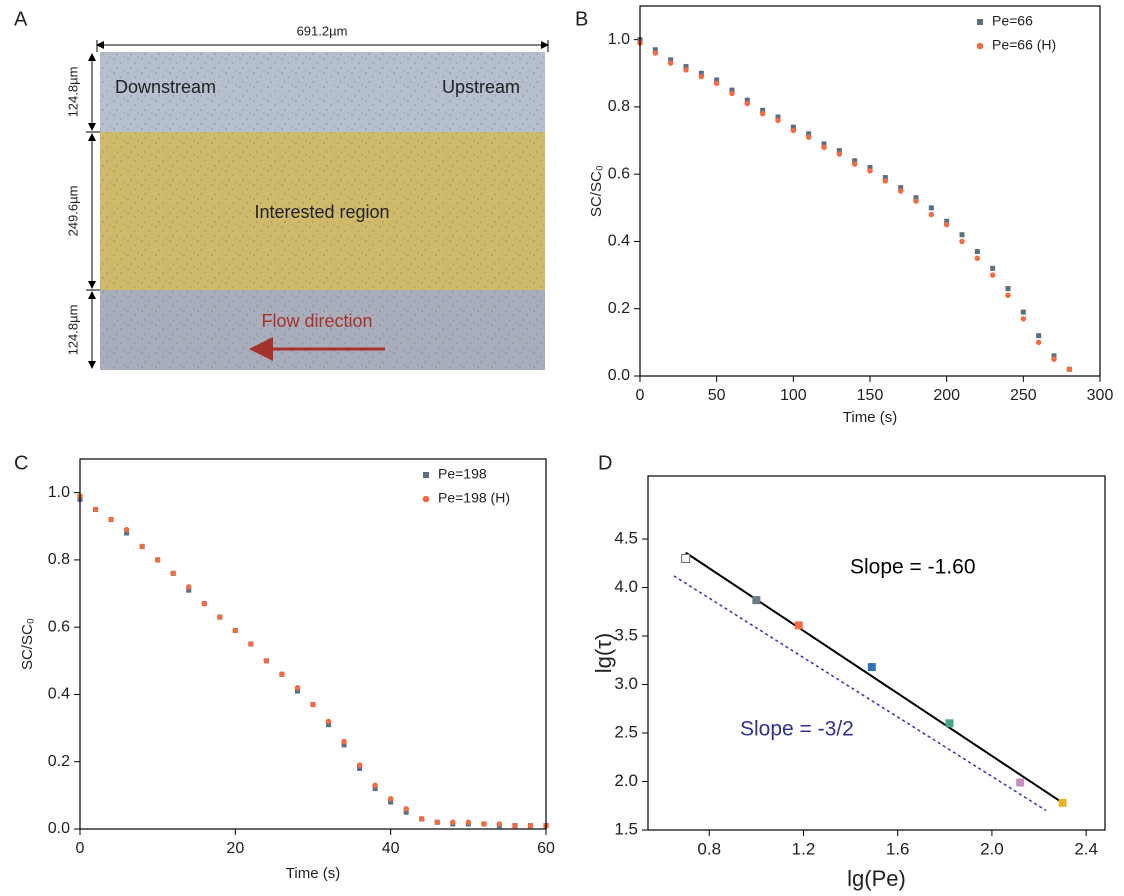  Describe the element at coordinates (165, 87) in the screenshot. I see `region-label: Downstream` at that location.